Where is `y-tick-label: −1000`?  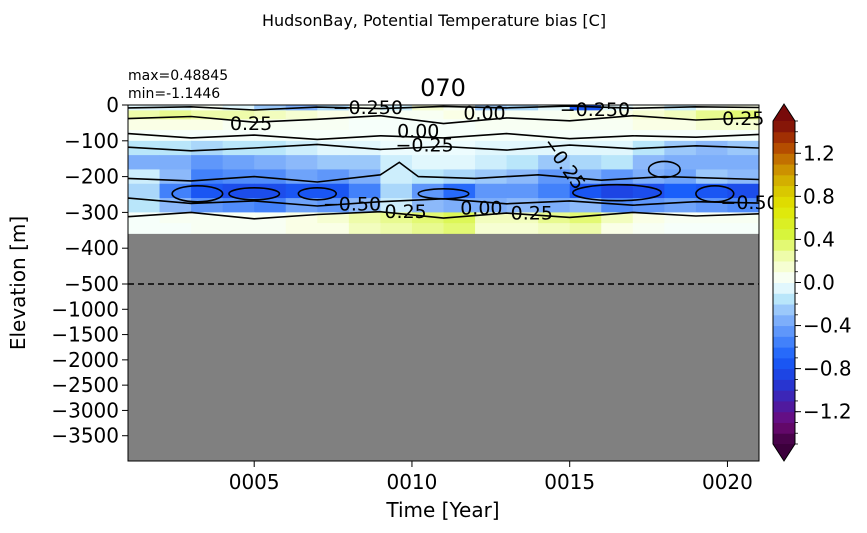
y-tick-label: −1000 is located at coordinates (85, 309).